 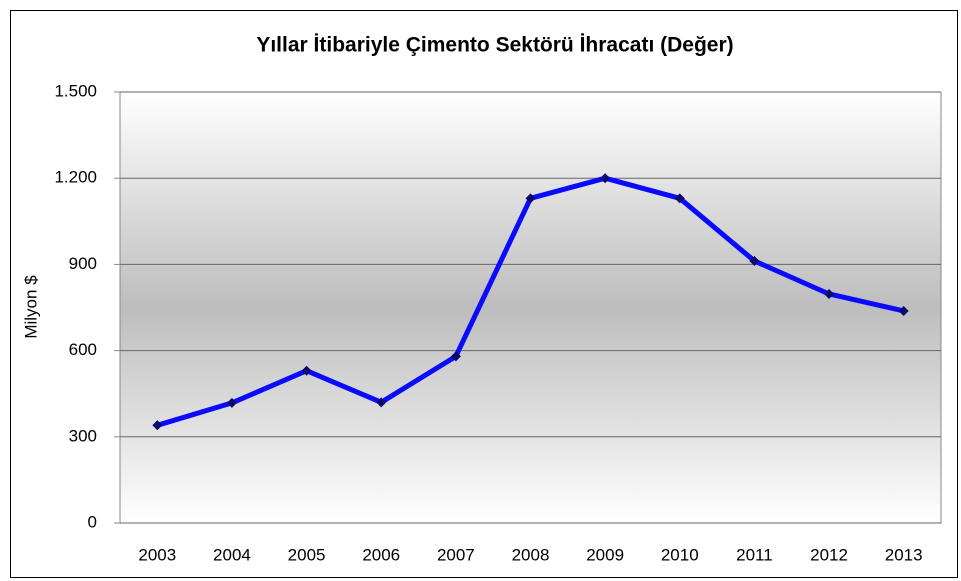 What do you see at coordinates (307, 554) in the screenshot?
I see `x-tick-label: 2005` at bounding box center [307, 554].